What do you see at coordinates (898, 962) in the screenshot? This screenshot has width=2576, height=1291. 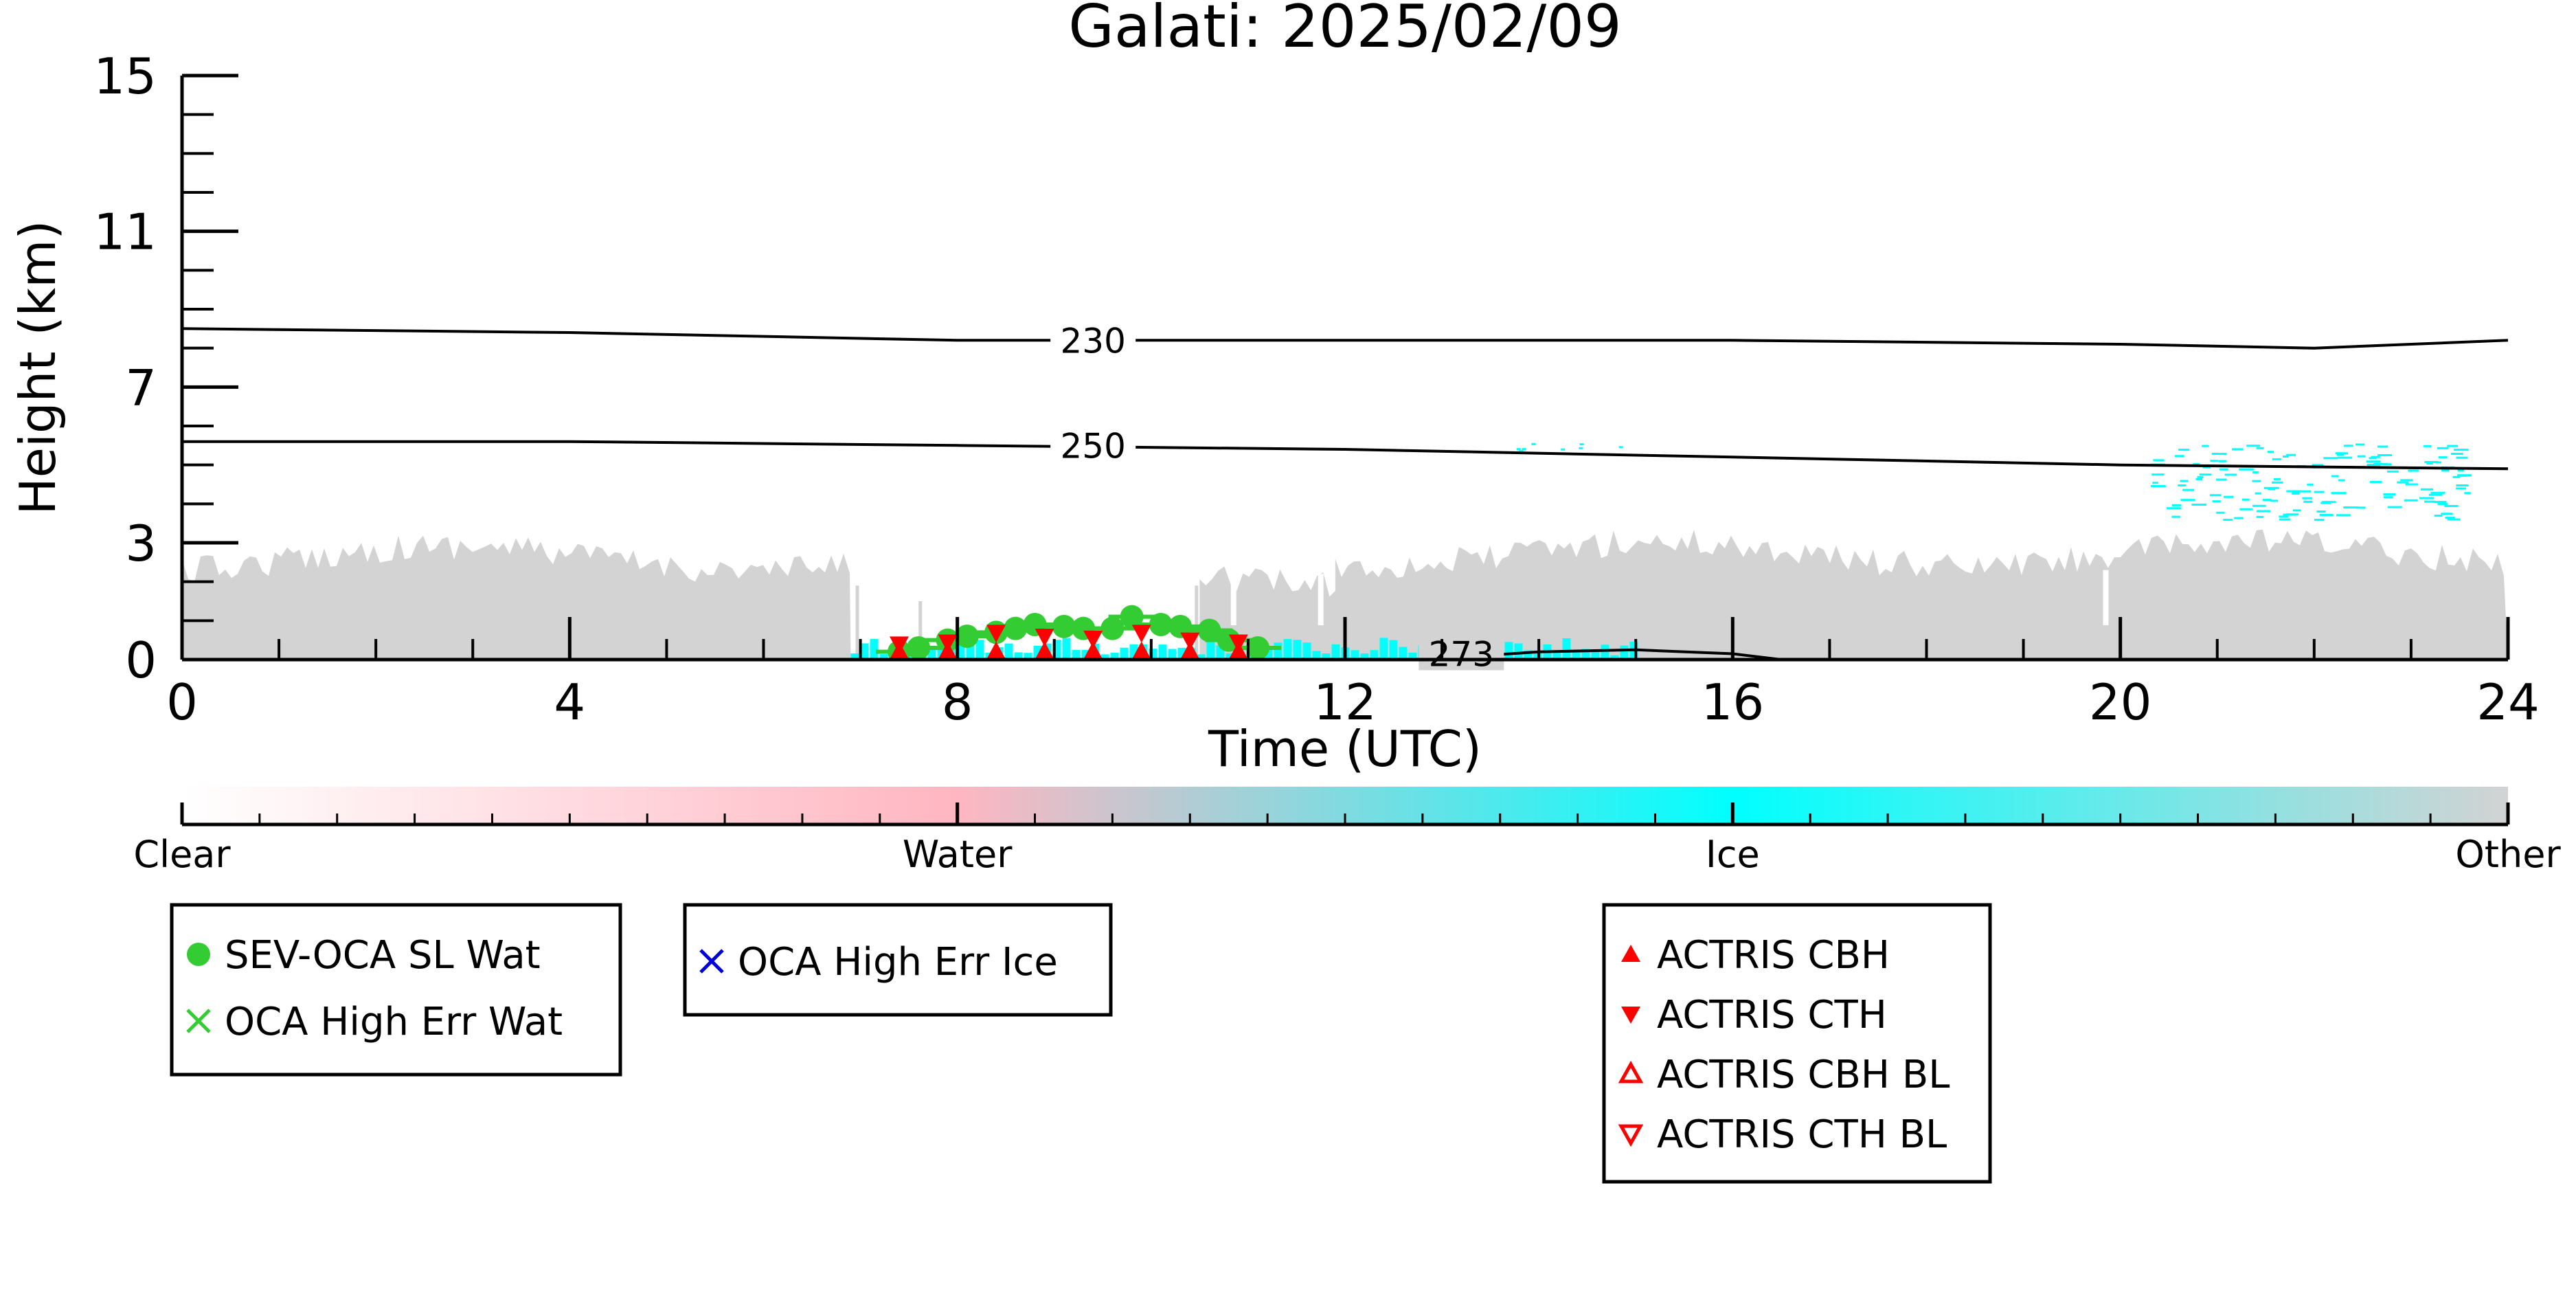 I see `legend-label-oca-high-err-ice: OCA High Err Ice` at bounding box center [898, 962].